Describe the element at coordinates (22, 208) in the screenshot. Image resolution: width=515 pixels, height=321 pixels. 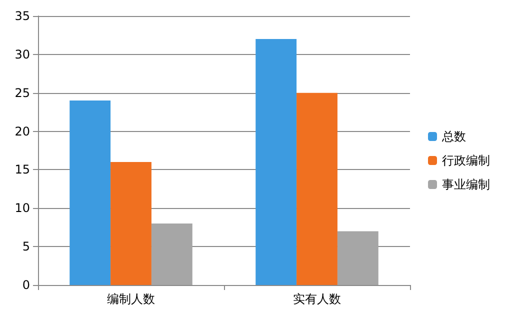
I see `y-tick-label: 10` at that location.